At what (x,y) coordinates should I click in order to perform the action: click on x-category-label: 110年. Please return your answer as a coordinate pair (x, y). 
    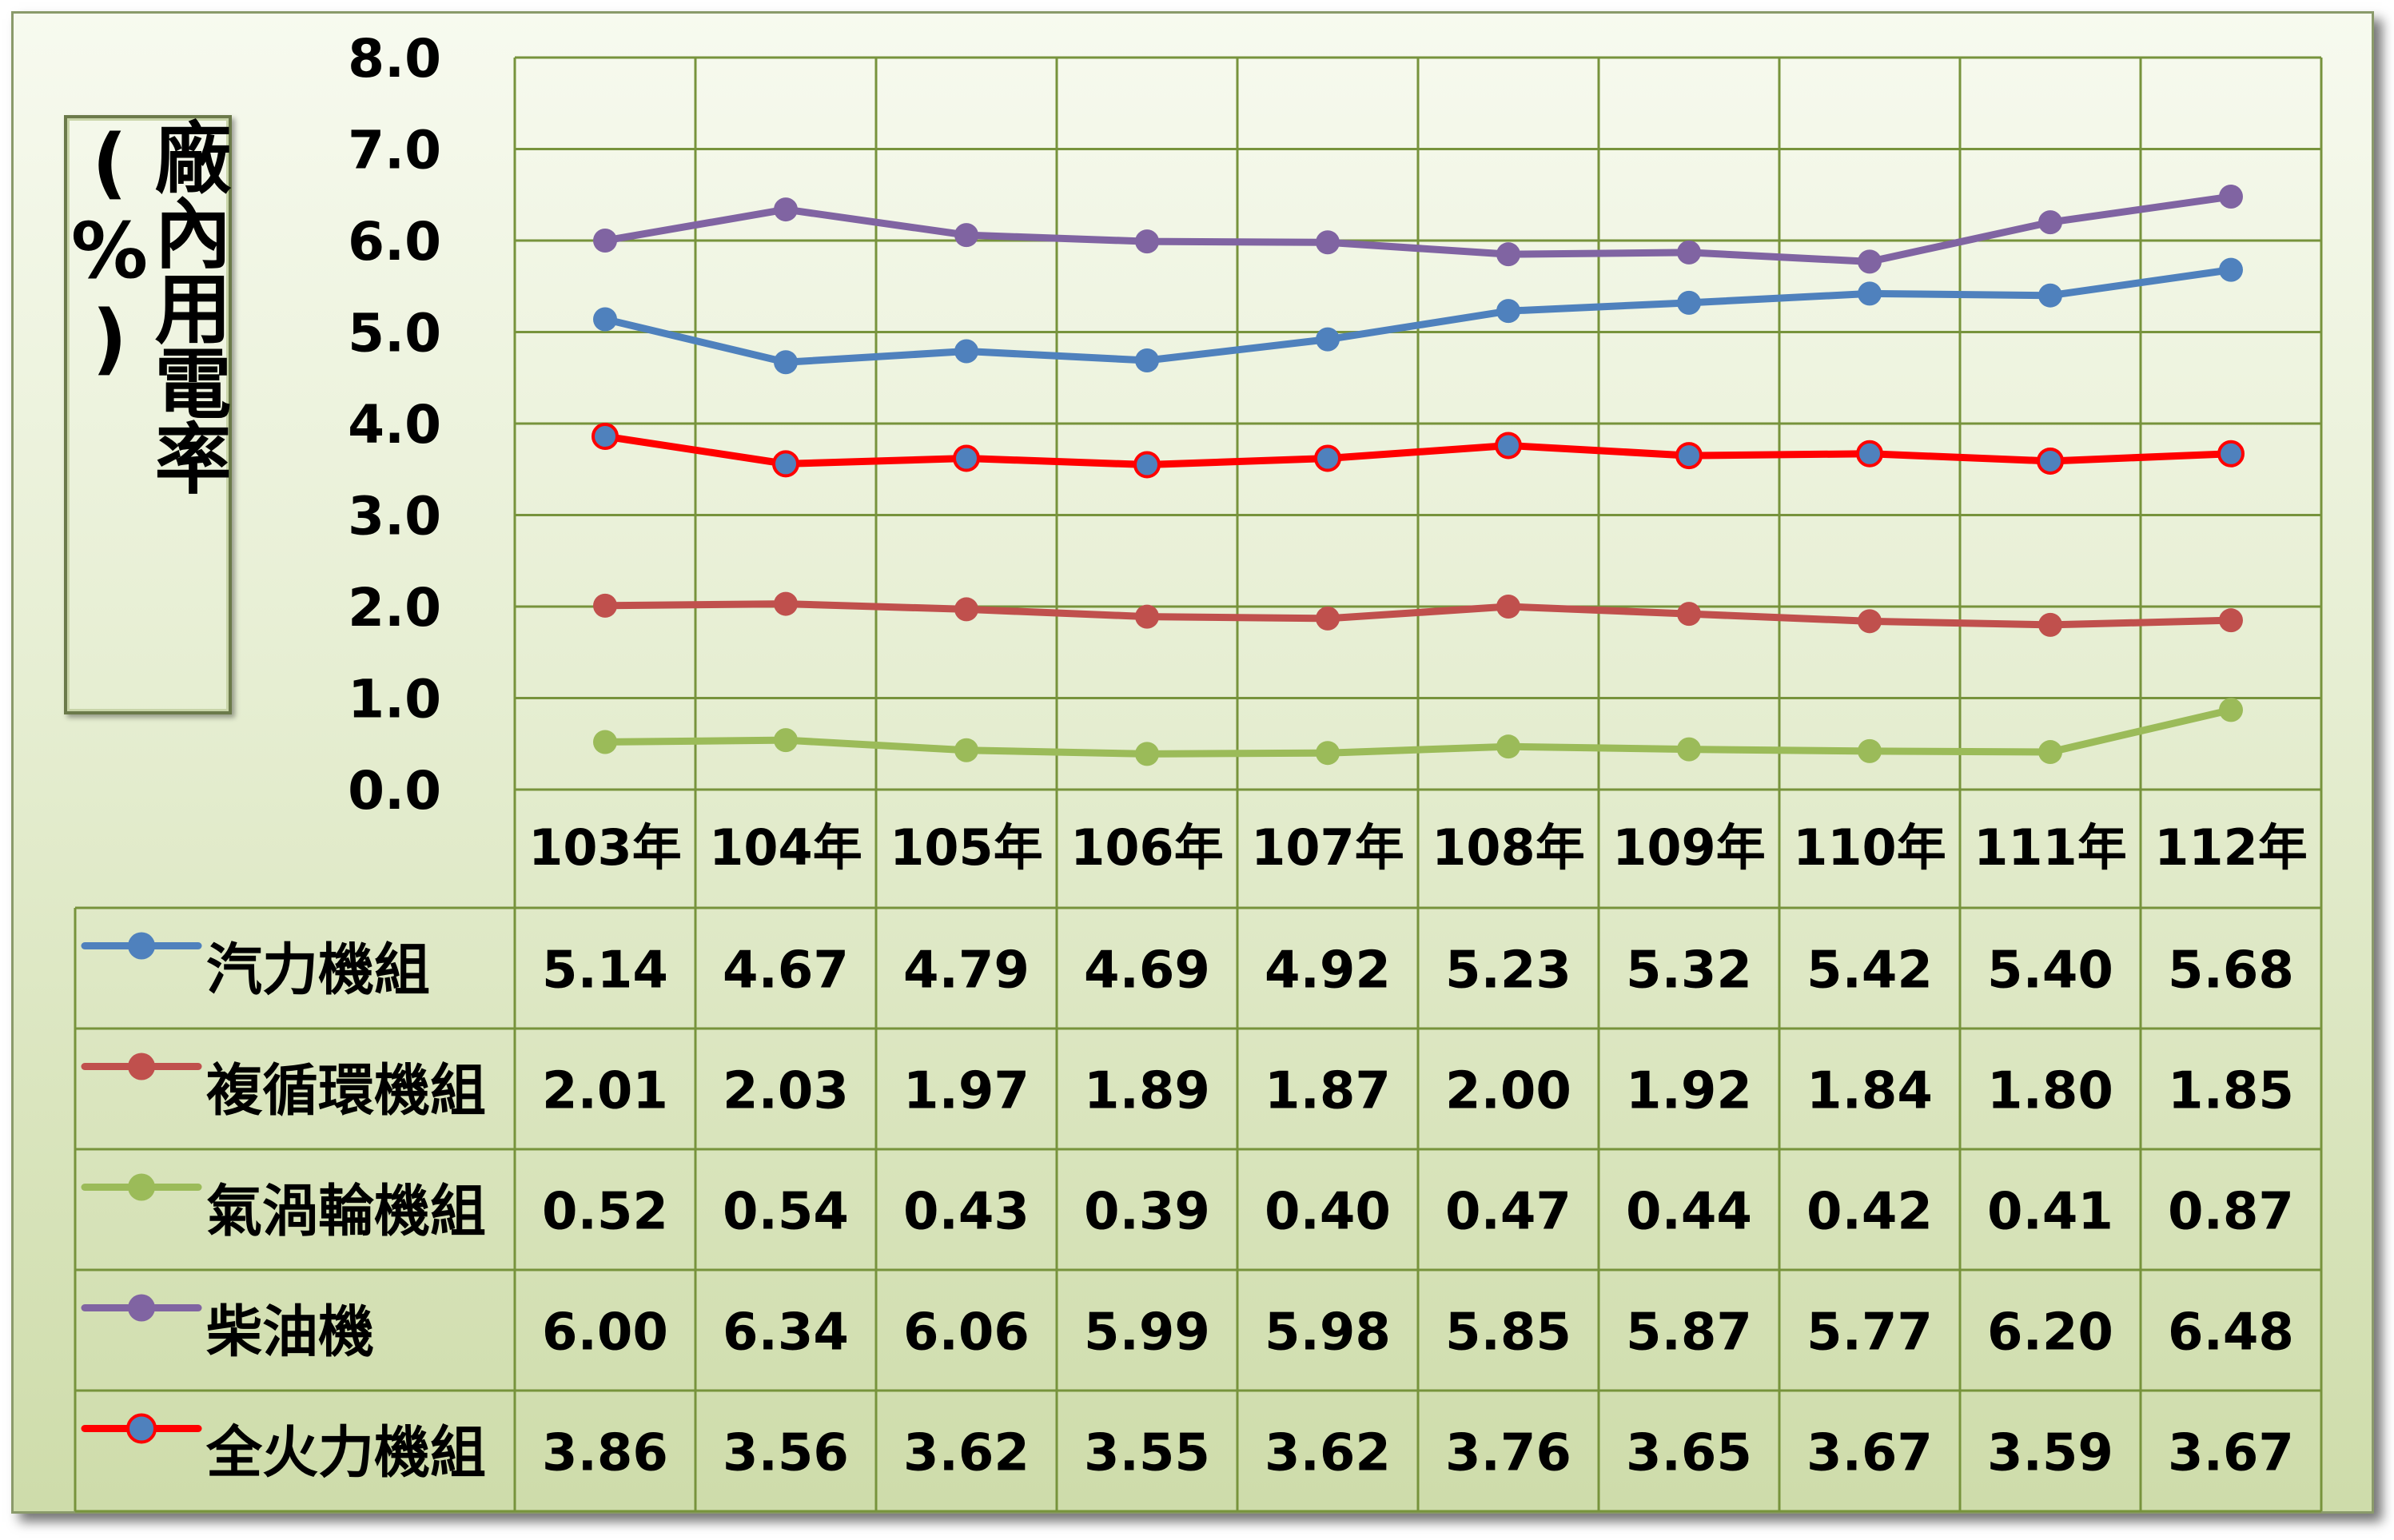
    Looking at the image, I should click on (1869, 847).